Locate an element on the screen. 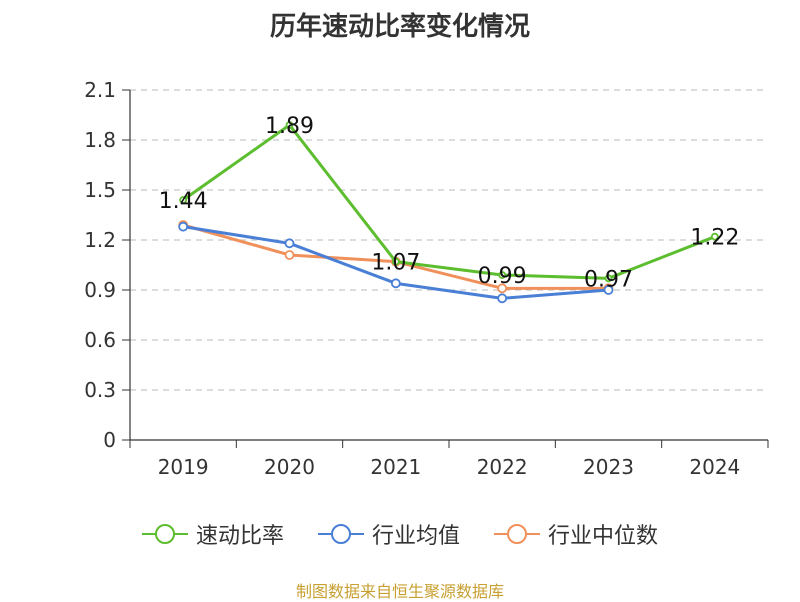 The width and height of the screenshot is (800, 602). data-label: 0.99 is located at coordinates (502, 276).